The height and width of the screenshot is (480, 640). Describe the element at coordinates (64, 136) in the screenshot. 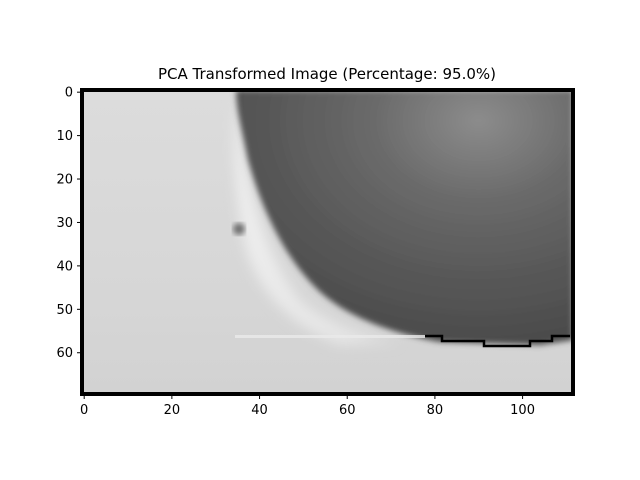

I see `y-tick-label: 10` at that location.